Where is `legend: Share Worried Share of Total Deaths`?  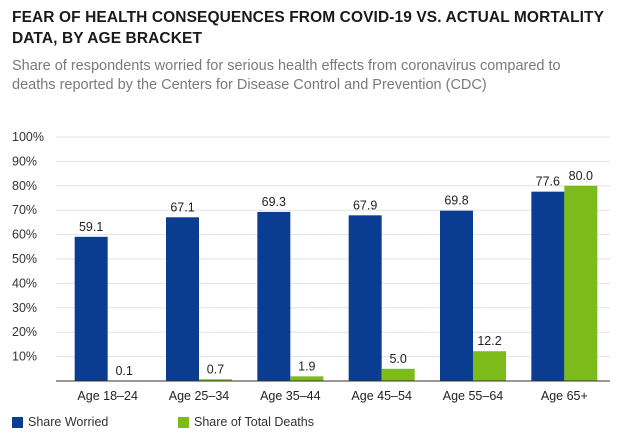 legend: Share Worried Share of Total Deaths is located at coordinates (308, 424).